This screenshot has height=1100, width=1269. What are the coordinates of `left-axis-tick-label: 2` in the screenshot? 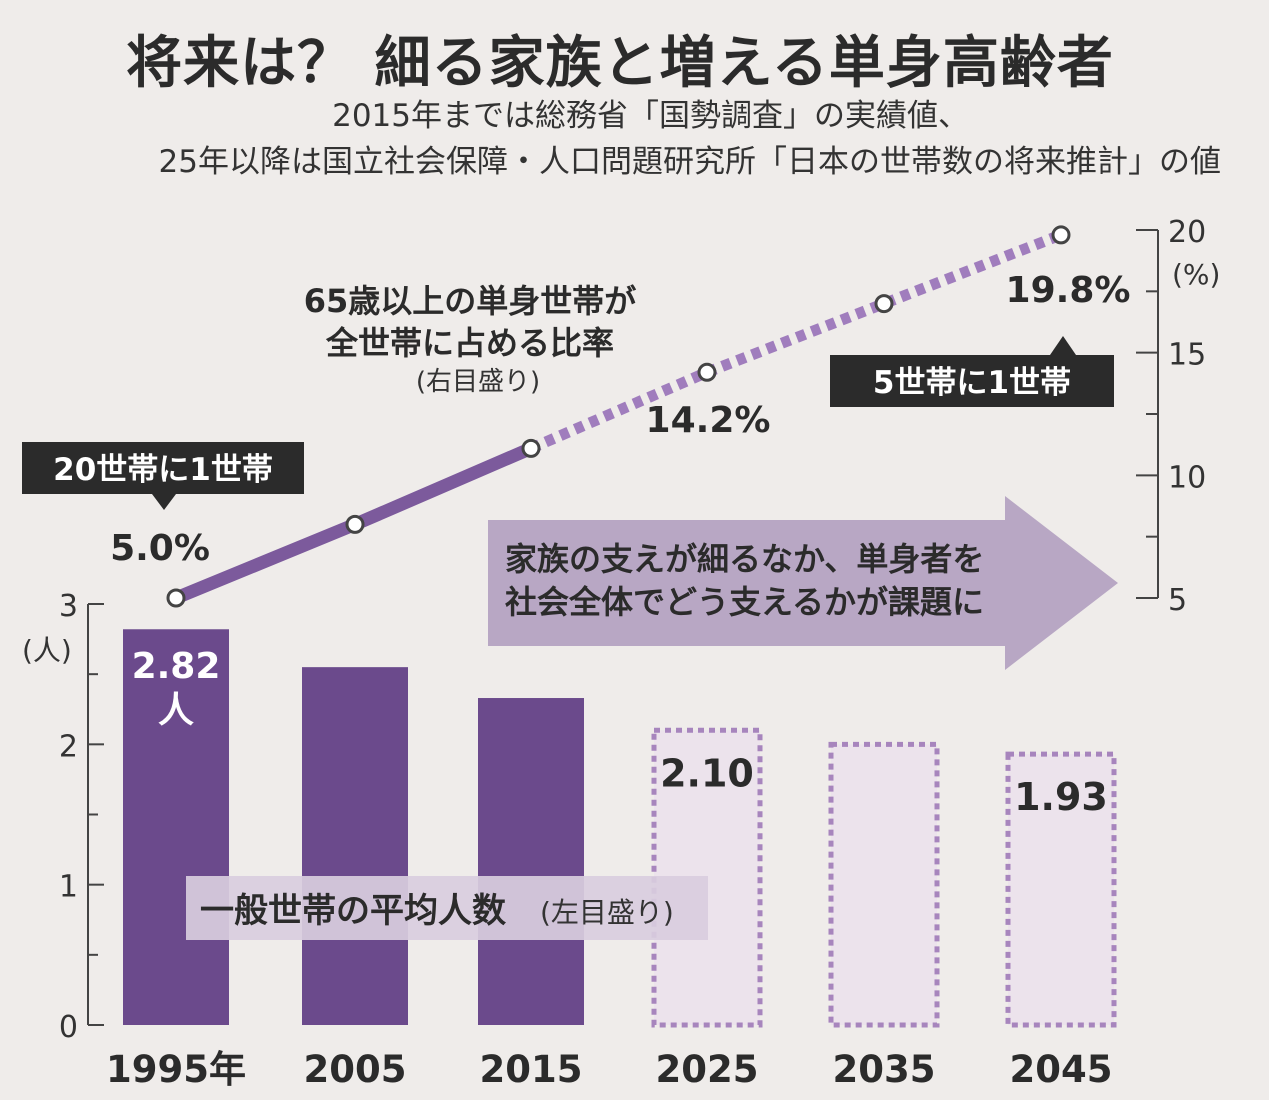 It's located at (68, 746).